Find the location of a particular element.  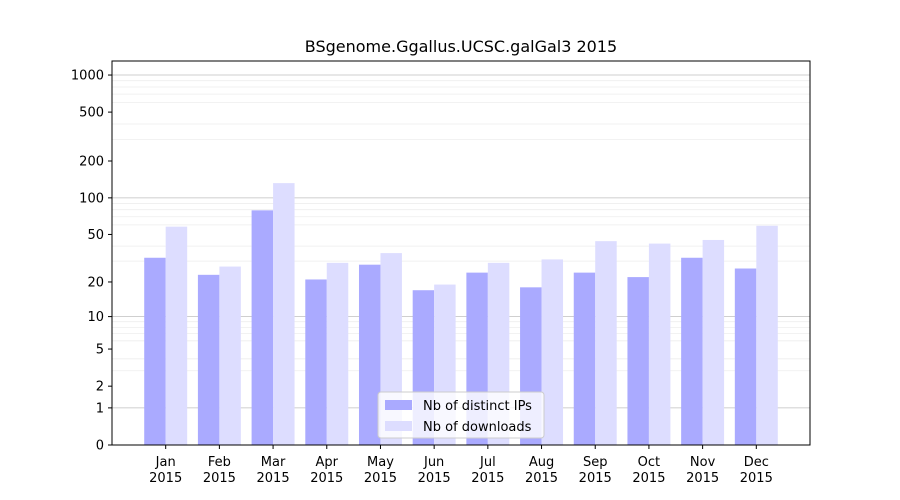

x-tick-label-month: Jul is located at coordinates (487, 462).